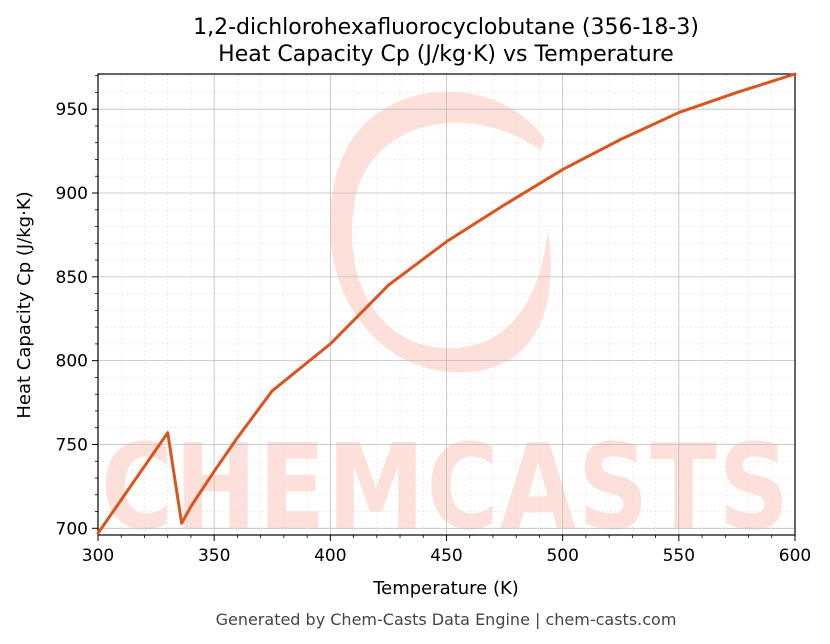 The height and width of the screenshot is (644, 830). Describe the element at coordinates (24, 304) in the screenshot. I see `y-axis-label: Heat Capacity Cp (J/kg·K)` at that location.